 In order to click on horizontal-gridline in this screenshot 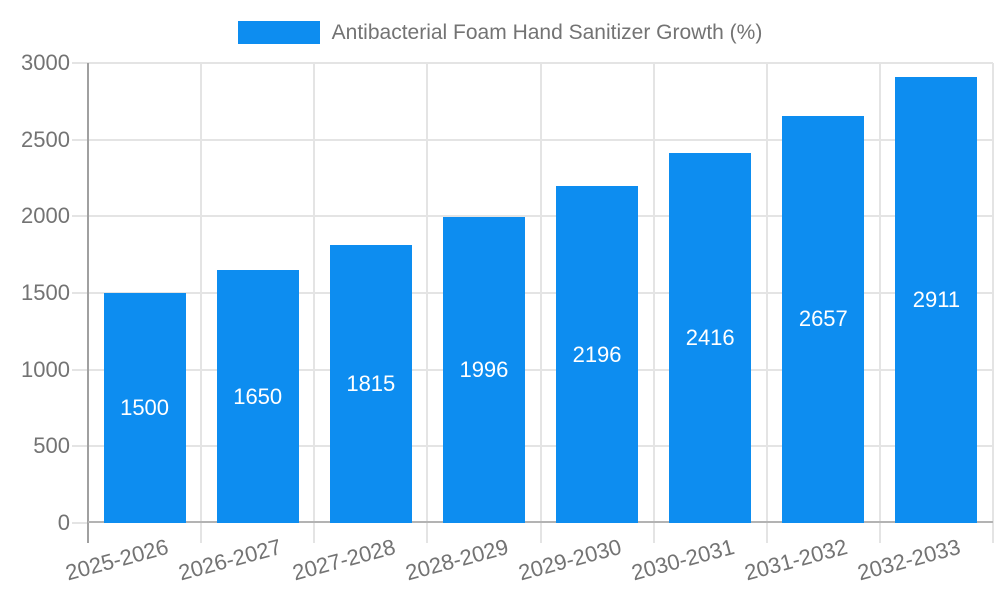, I will do `click(540, 63)`.